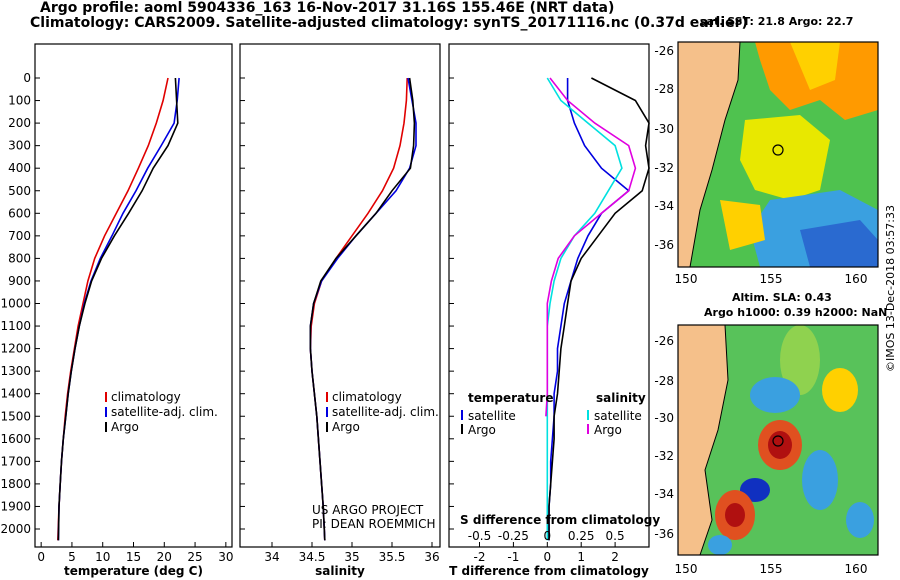 The image size is (900, 580). What do you see at coordinates (19, 168) in the screenshot?
I see `y-tick-label: 400` at bounding box center [19, 168].